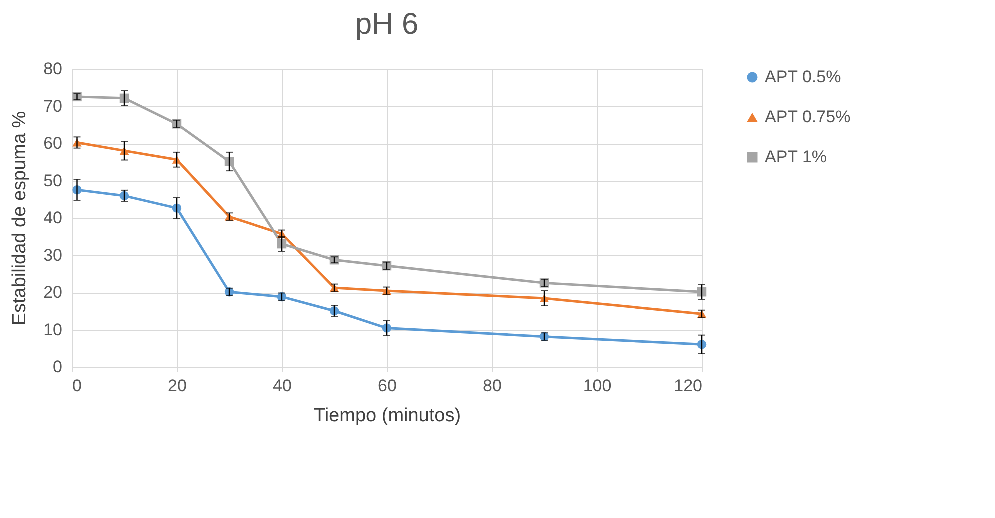 This screenshot has height=518, width=995. What do you see at coordinates (387, 386) in the screenshot?
I see `x-tick-label: 60` at bounding box center [387, 386].